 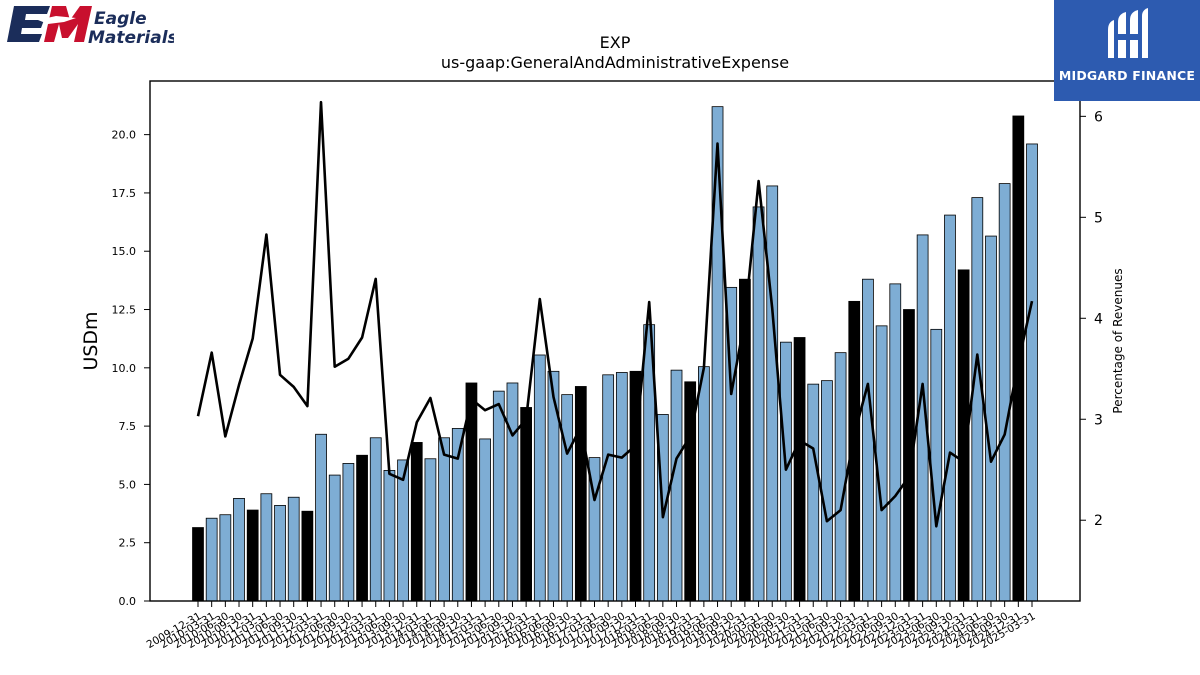 I want to click on midgard-finance-text: MIDGARD FINANCE, so click(x=1127, y=75).